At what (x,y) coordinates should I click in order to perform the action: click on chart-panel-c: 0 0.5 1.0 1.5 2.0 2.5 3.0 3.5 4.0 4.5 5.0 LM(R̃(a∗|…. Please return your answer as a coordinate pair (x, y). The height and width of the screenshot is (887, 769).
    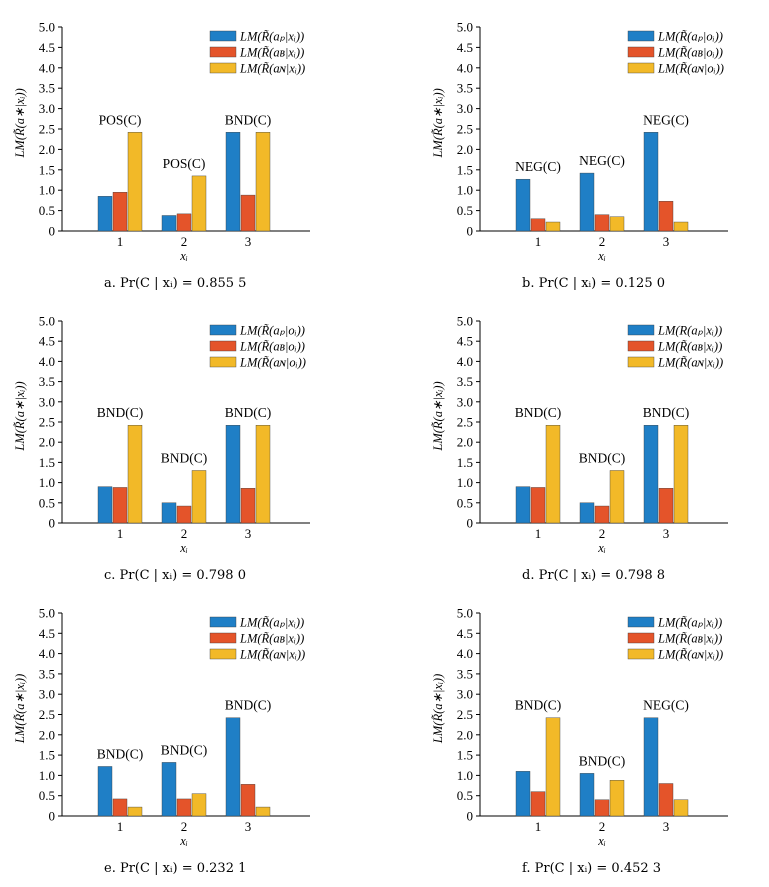
    Looking at the image, I should click on (161, 448).